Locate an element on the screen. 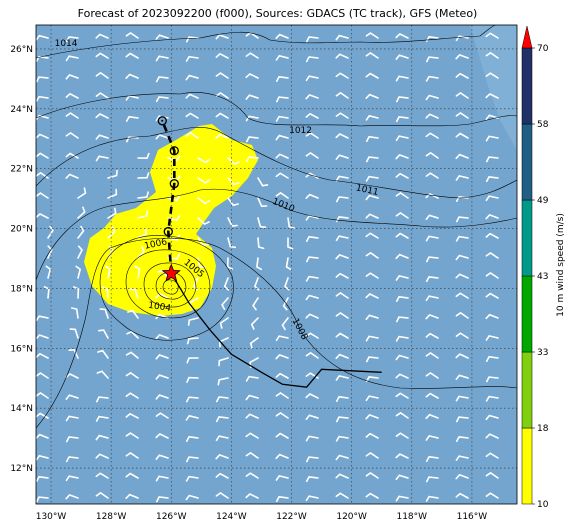  colorbar-tick-label: 43 is located at coordinates (542, 277).